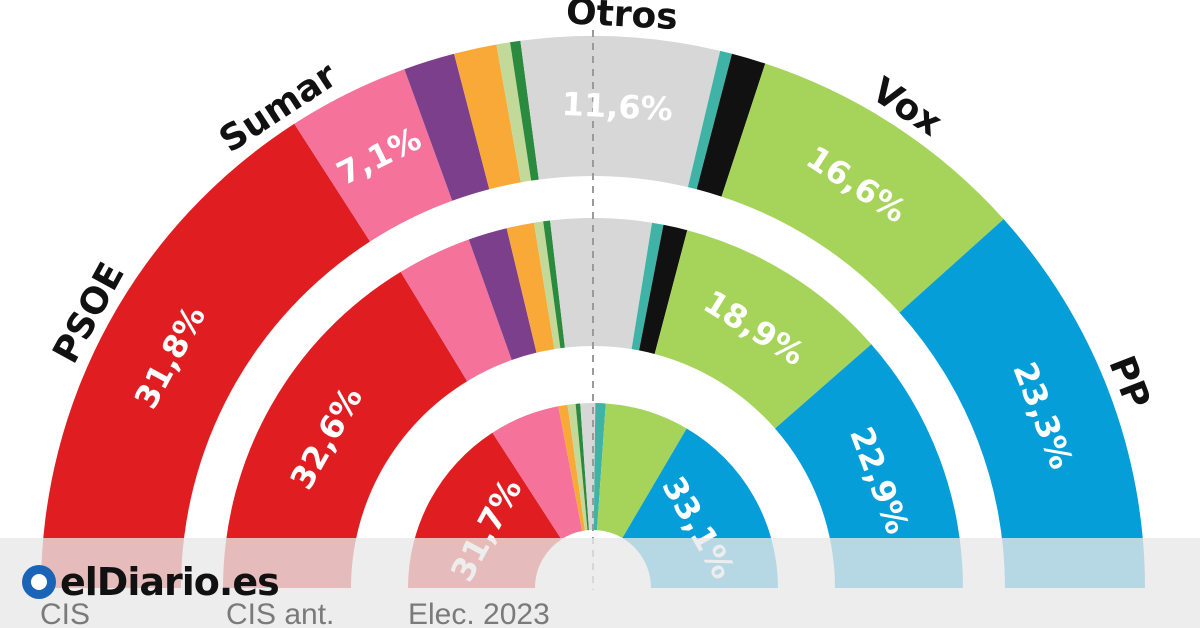 The height and width of the screenshot is (628, 1200). Describe the element at coordinates (763, 329) in the screenshot. I see `ring-1-segment-vox` at that location.